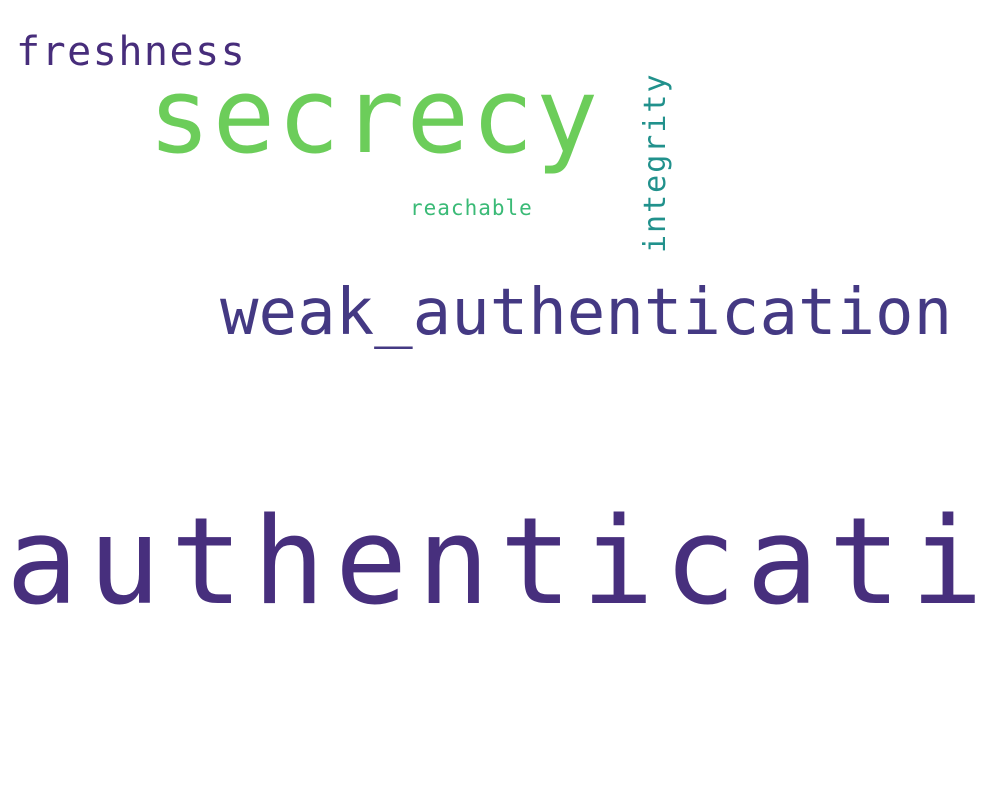 Image resolution: width=1000 pixels, height=800 pixels. I want to click on word-weak-authentication: weak_authentication, so click(586, 313).